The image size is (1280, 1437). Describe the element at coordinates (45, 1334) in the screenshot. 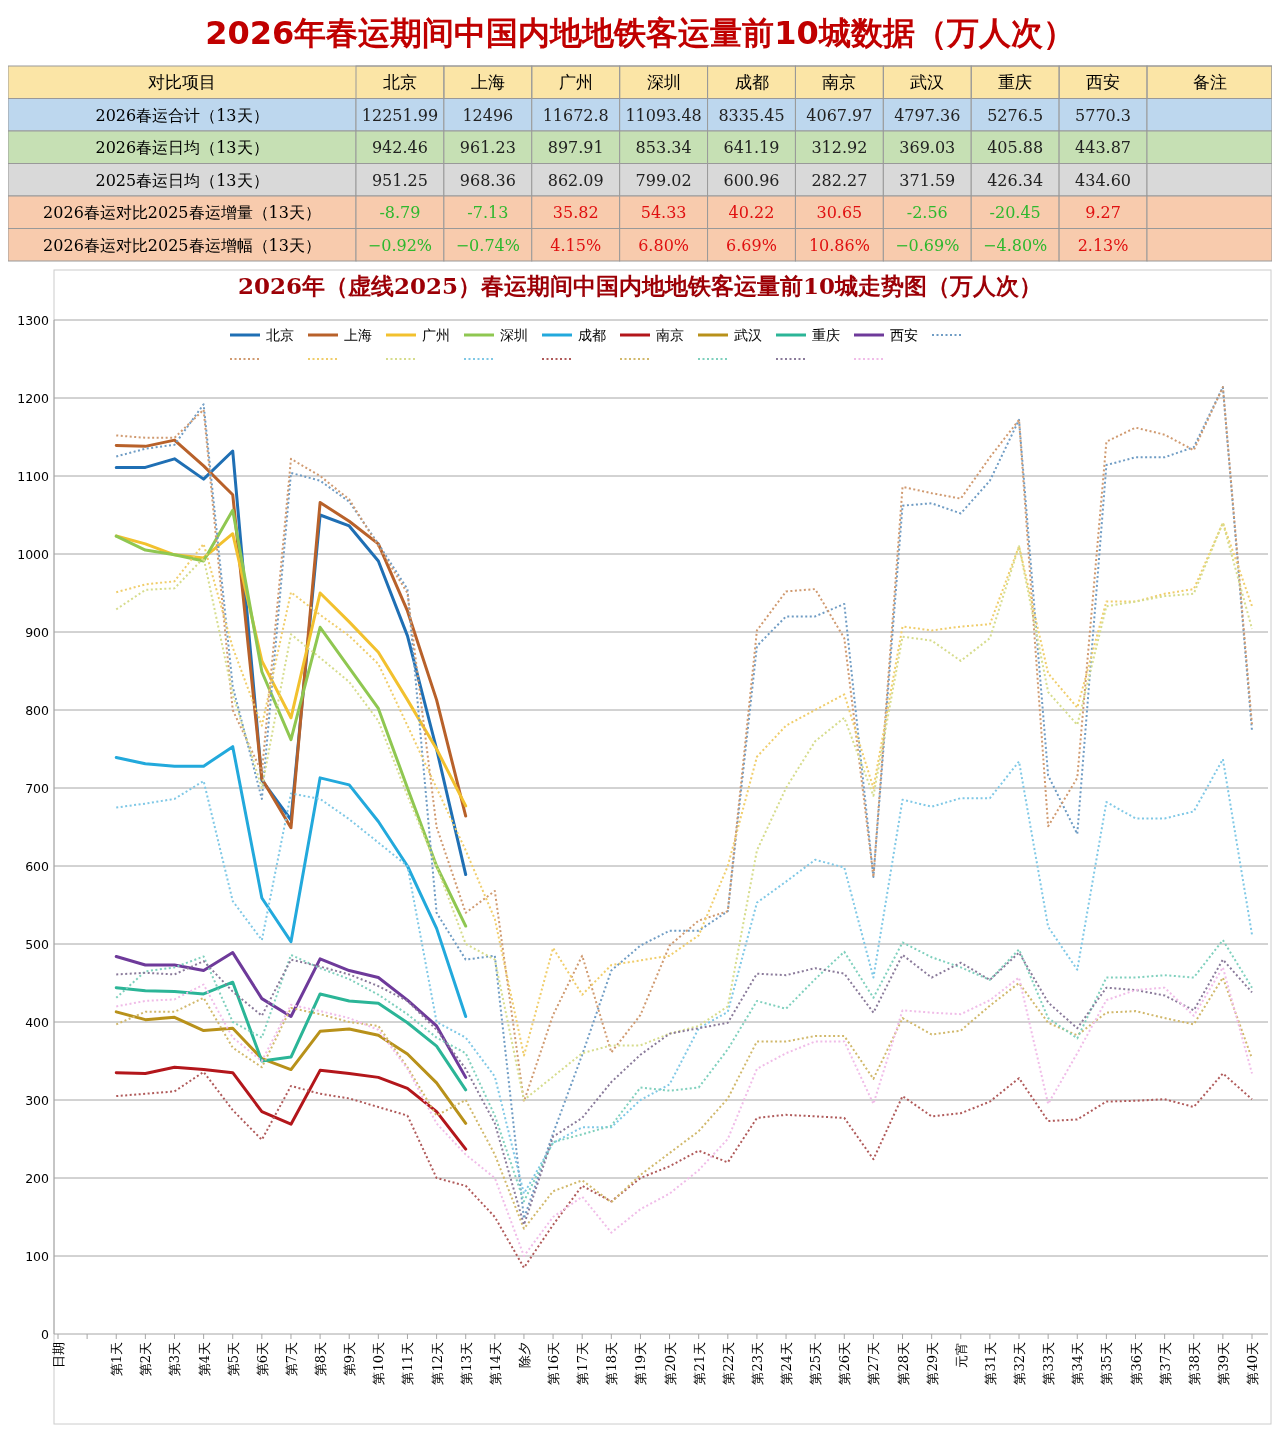

I see `y-tick-label: 0` at that location.